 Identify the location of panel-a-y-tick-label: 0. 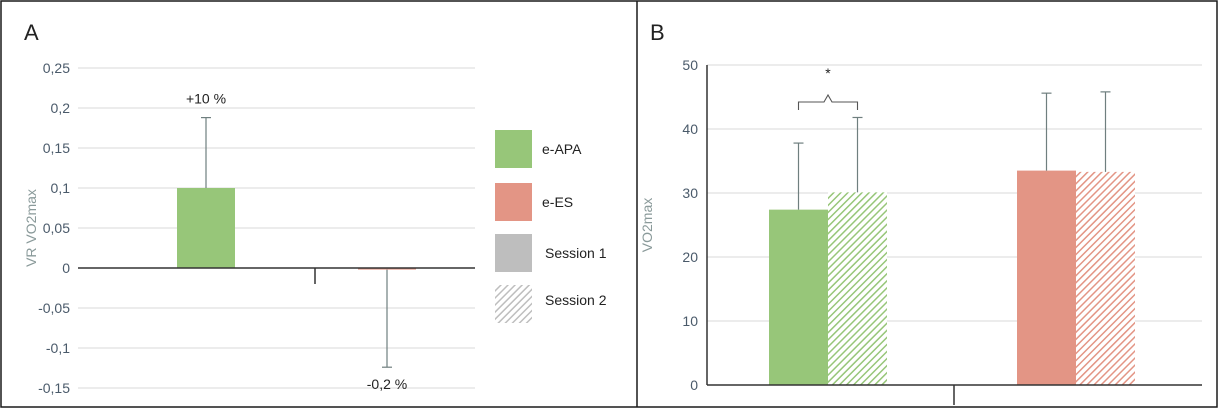
(66, 268).